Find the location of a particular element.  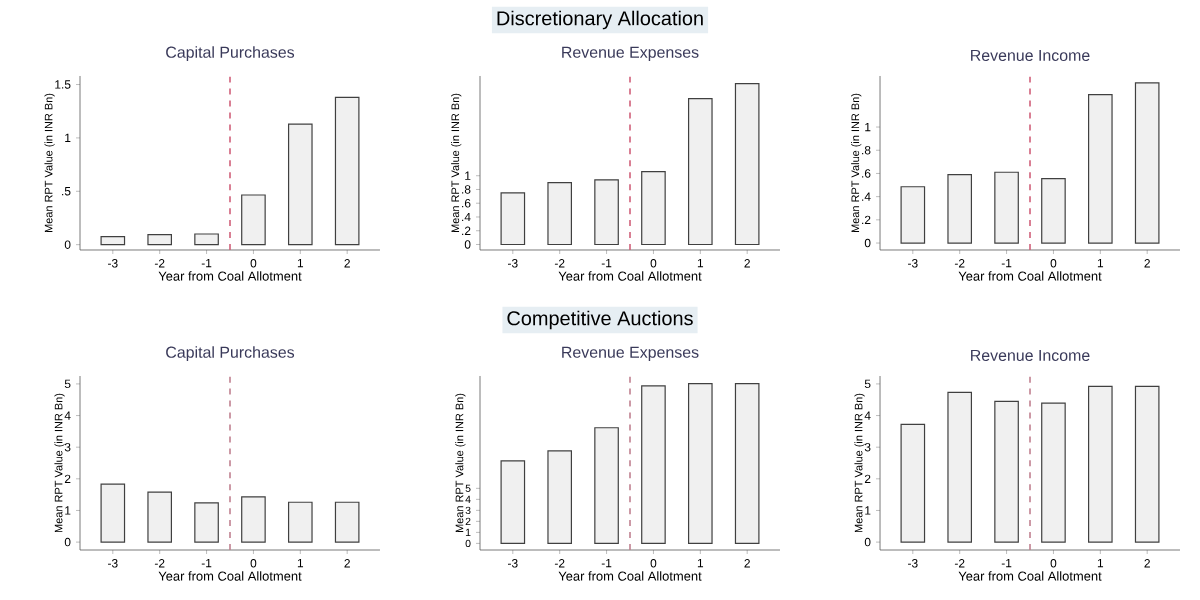

text: Discretionary Allocation is located at coordinates (600, 20).